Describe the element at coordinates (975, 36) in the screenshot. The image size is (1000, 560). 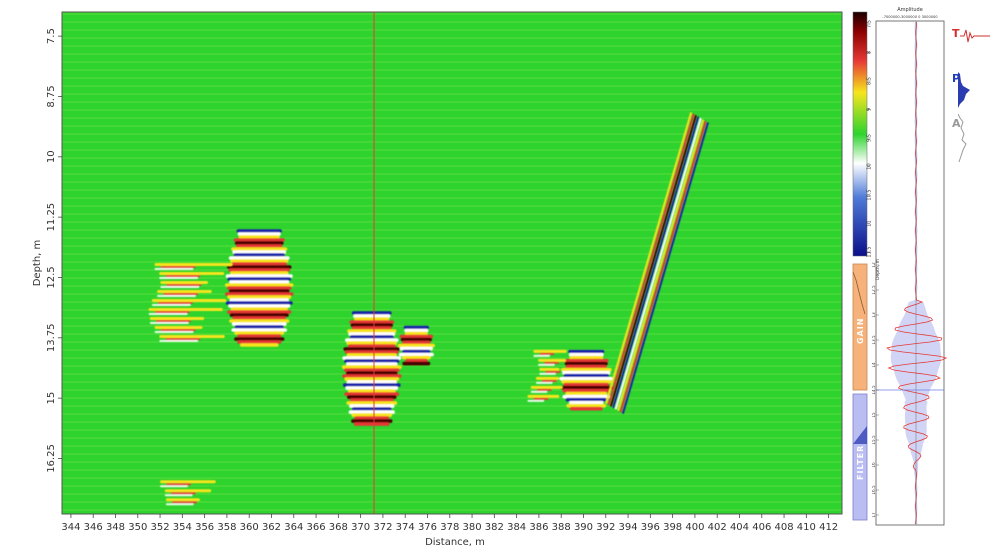
I see `toggle-t-icon` at that location.